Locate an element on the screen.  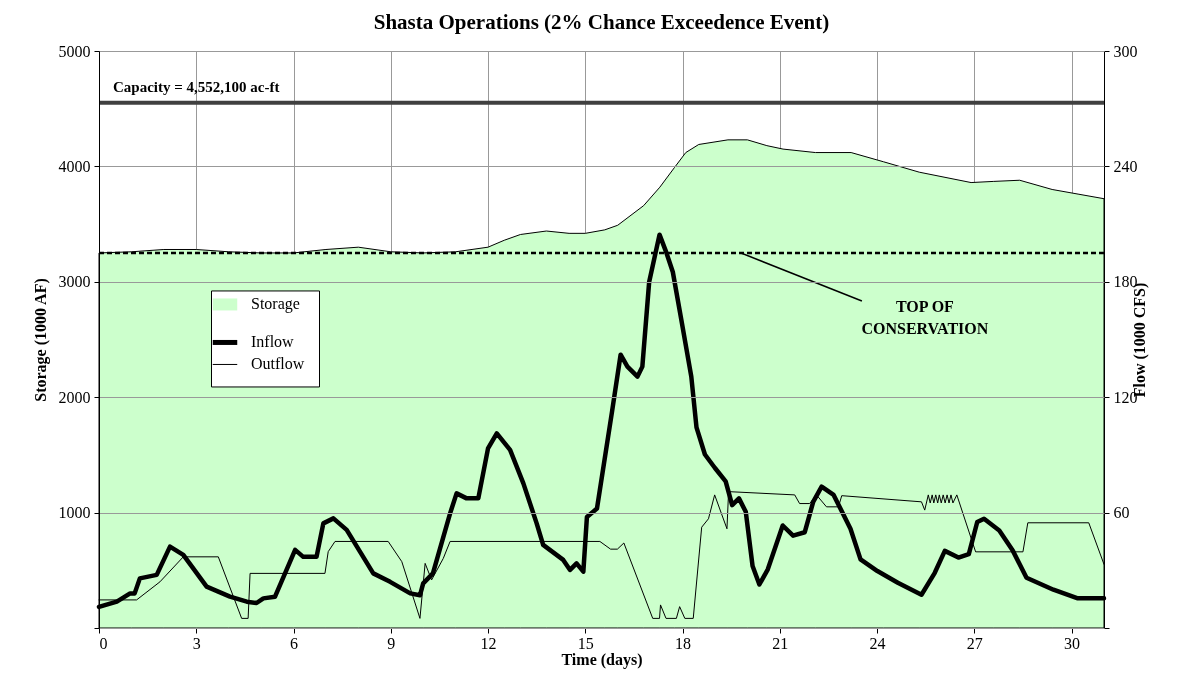
x-tick-label: 3 is located at coordinates (196, 643).